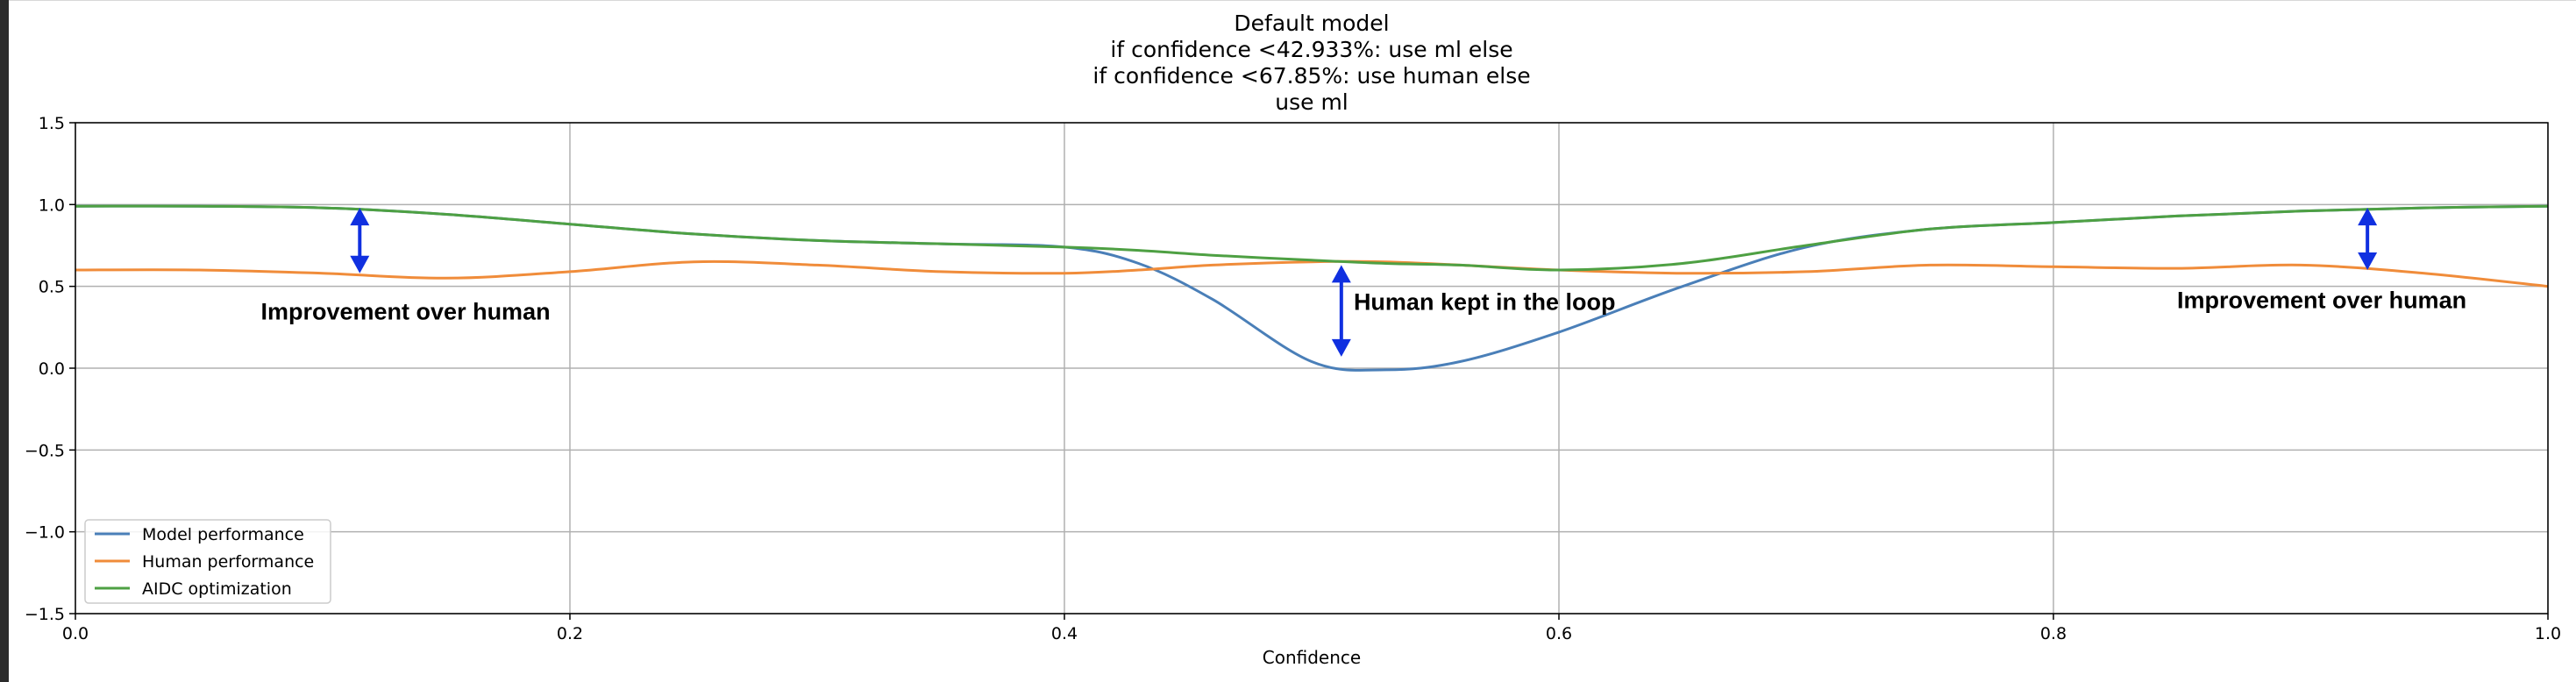 This screenshot has width=2576, height=682. What do you see at coordinates (1292, 0) in the screenshot?
I see `top-border` at bounding box center [1292, 0].